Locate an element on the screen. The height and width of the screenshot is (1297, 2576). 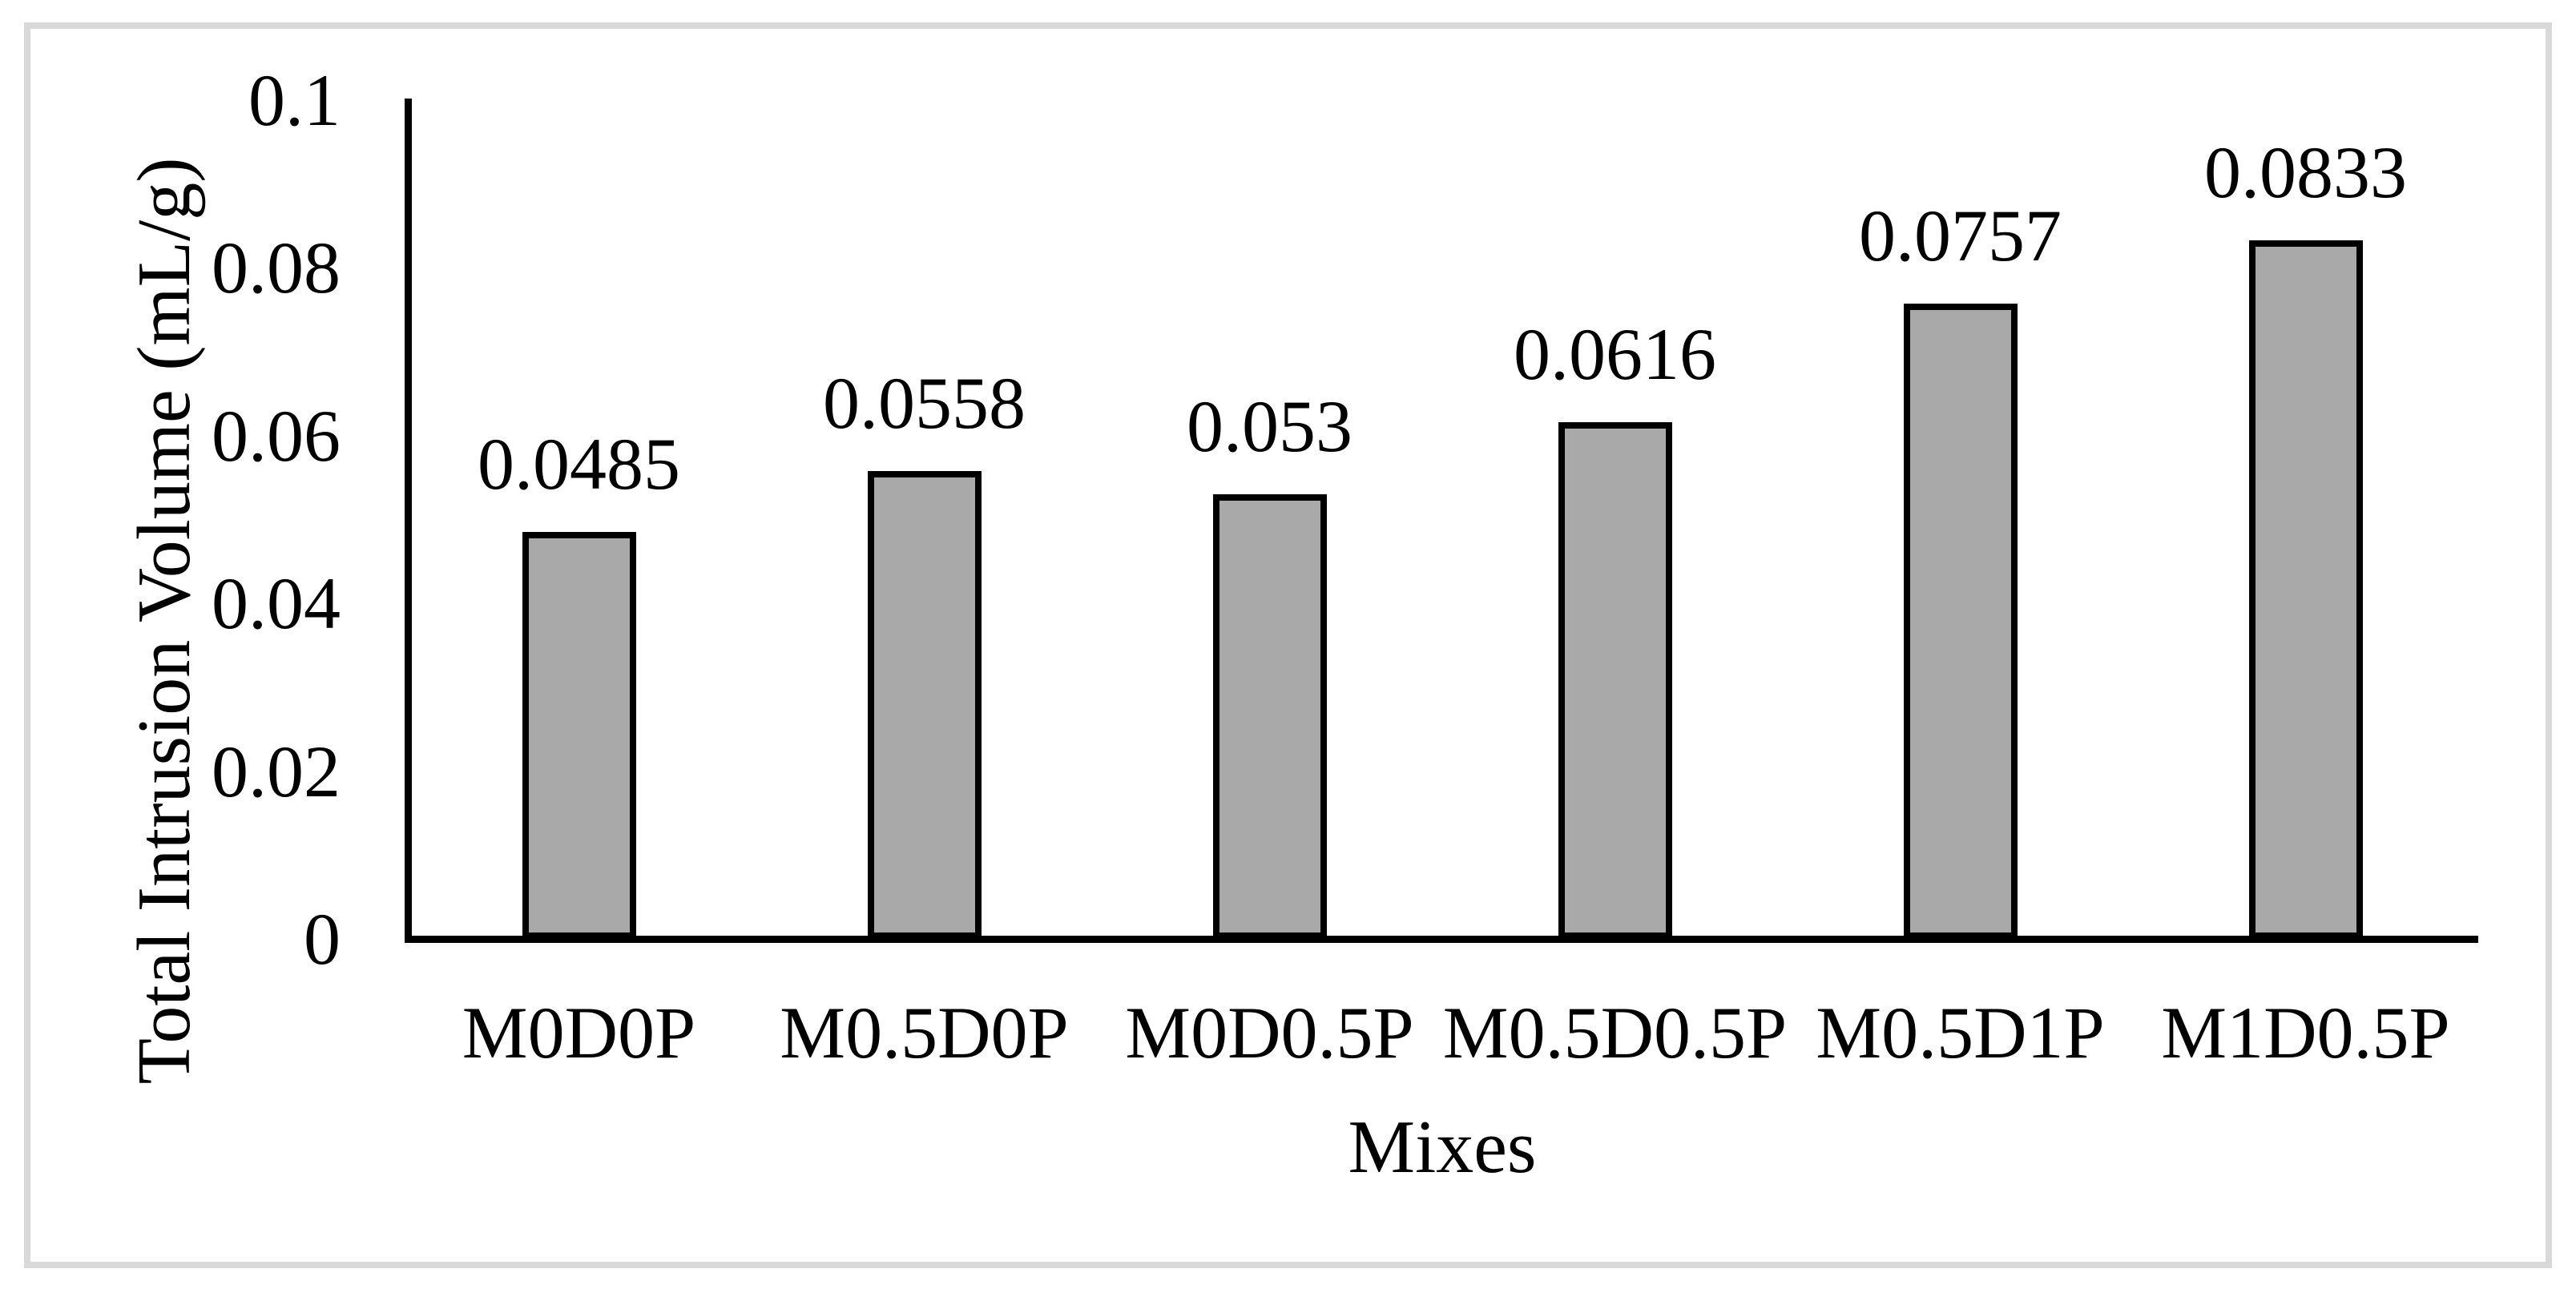
bar-value-label: 0.0757 is located at coordinates (1960, 236).